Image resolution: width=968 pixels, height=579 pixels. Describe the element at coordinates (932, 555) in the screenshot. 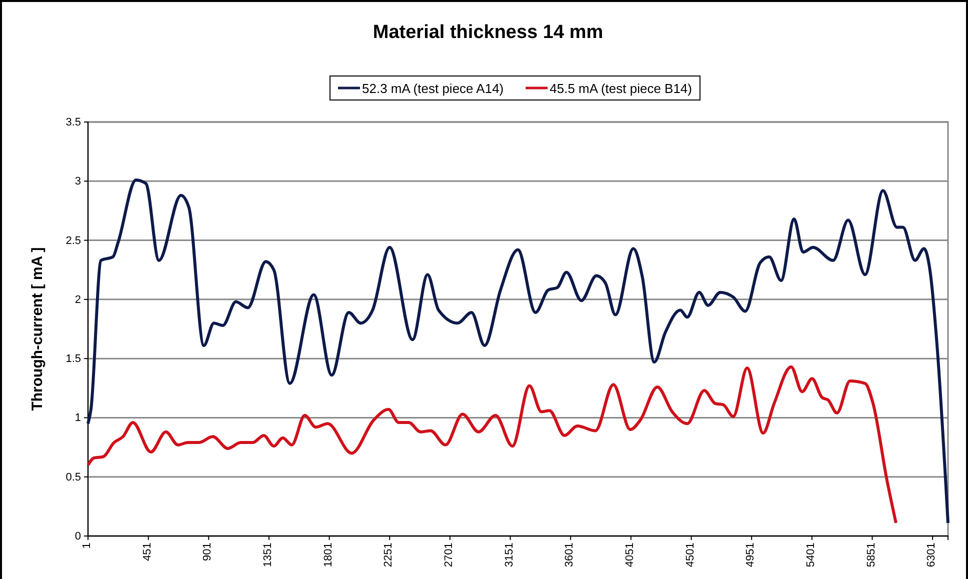

I see `x-tick-label: 6301` at that location.